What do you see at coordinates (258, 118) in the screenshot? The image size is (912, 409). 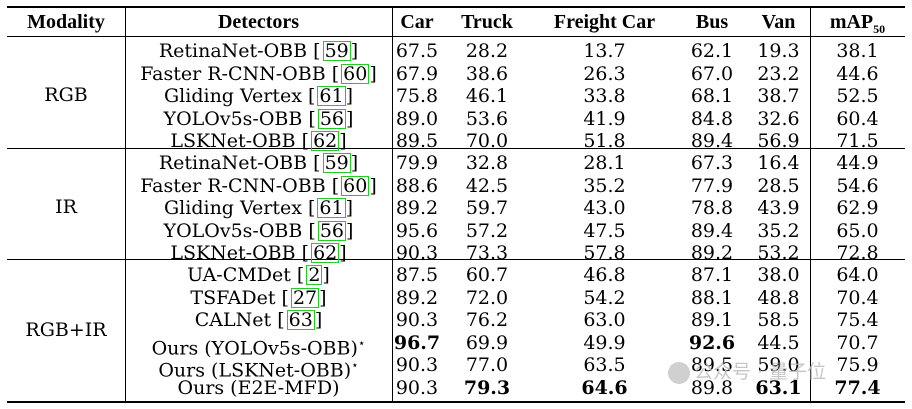 I see `detector-name: YOLOv5s-OBB [56]` at bounding box center [258, 118].